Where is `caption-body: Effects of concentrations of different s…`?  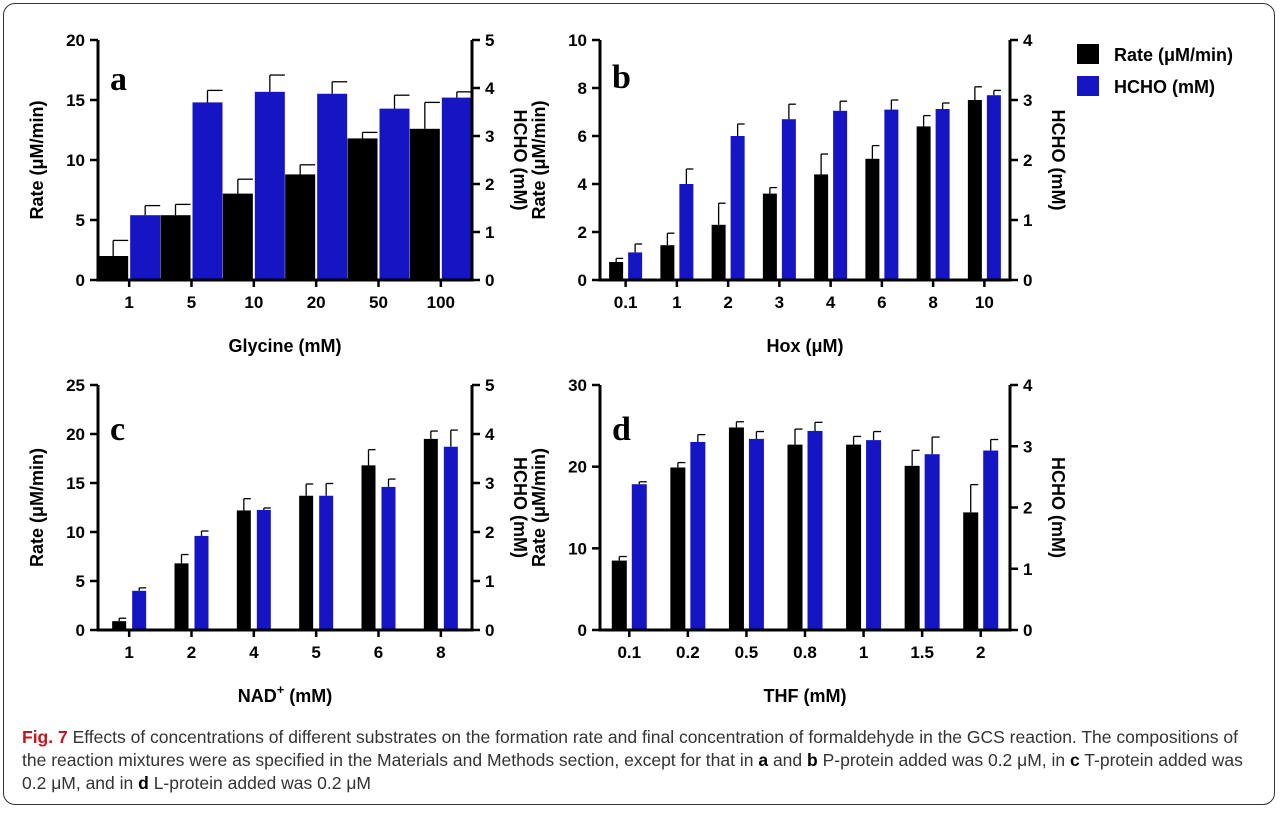 caption-body: Effects of concentrations of different s… is located at coordinates (632, 760).